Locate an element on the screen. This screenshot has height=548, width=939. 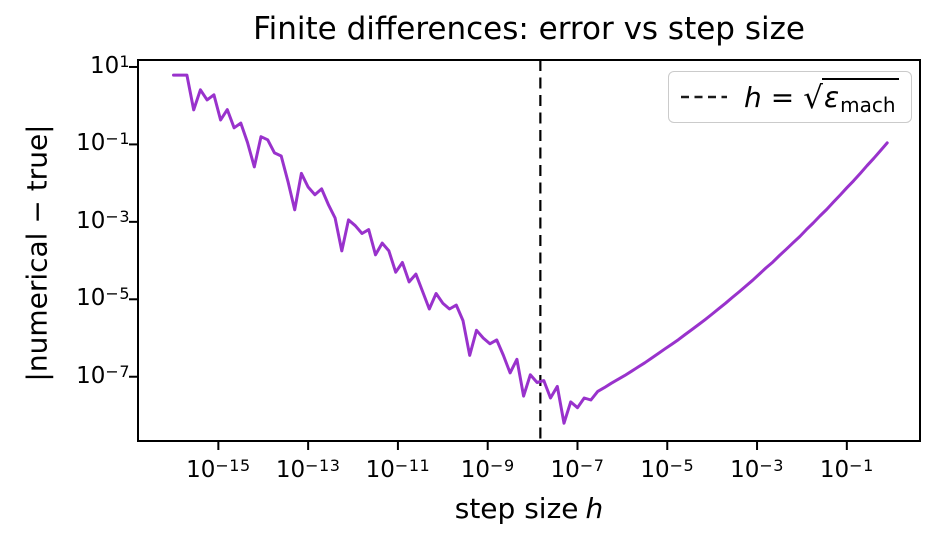
legend-label: h = √ εmach is located at coordinates (821, 97).